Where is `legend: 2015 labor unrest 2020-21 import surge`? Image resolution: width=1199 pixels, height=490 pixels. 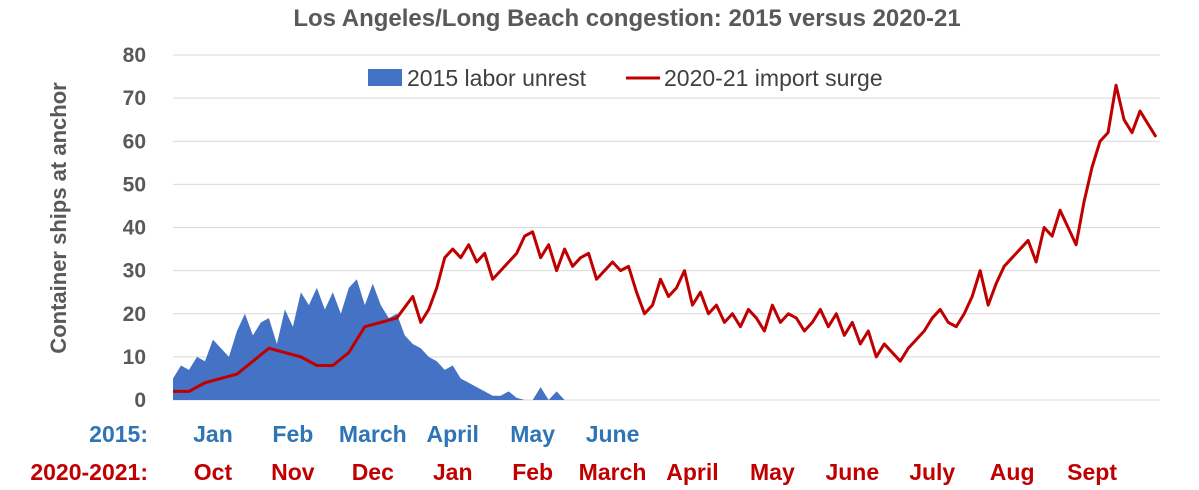
legend: 2015 labor unrest 2020-21 import surge is located at coordinates (625, 78).